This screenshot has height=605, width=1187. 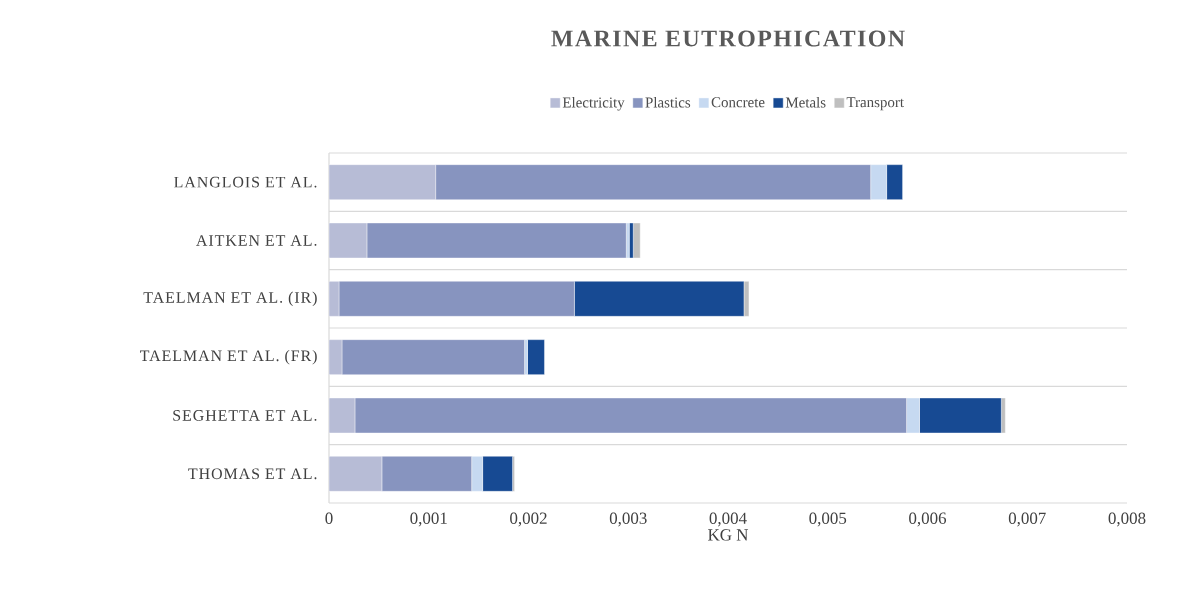 I want to click on legend-label: Transport, so click(x=875, y=104).